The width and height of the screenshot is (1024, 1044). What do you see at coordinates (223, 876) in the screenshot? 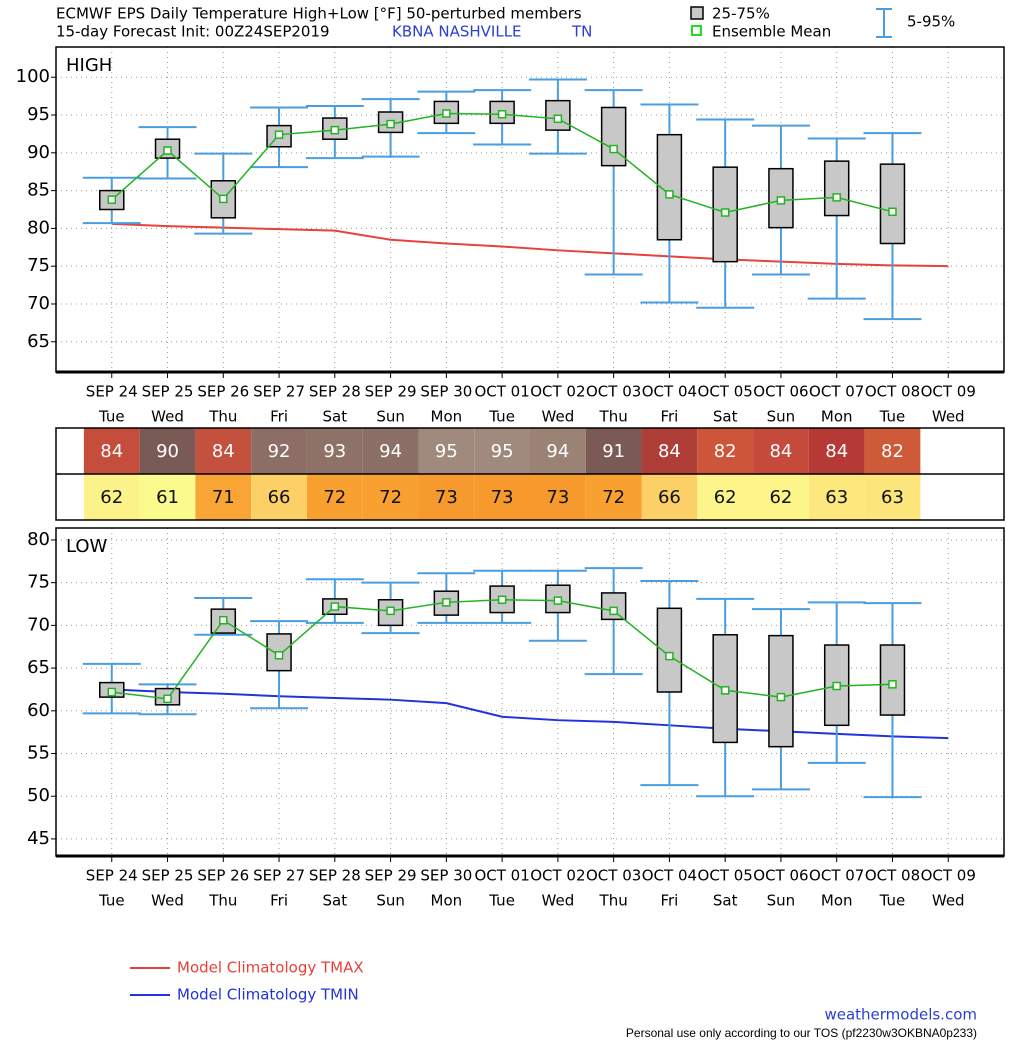
I see `x-tick-label: SEP 26` at bounding box center [223, 876].